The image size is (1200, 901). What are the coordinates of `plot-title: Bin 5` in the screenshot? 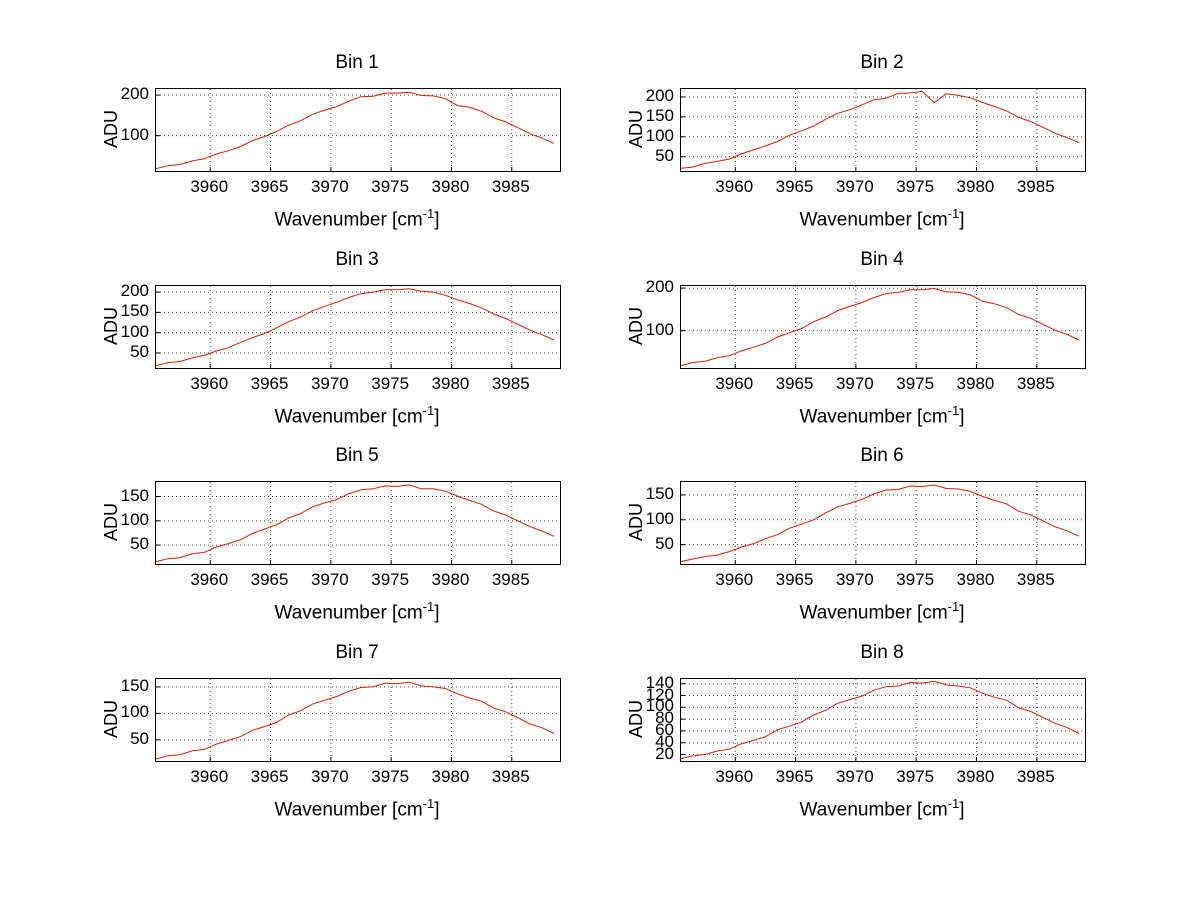 It's located at (357, 455).